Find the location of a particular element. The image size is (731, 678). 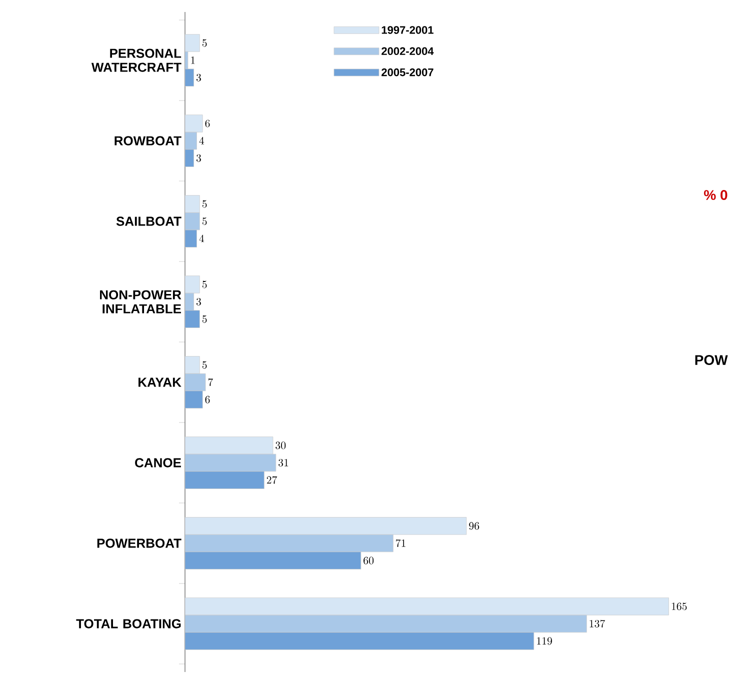

data-label: 165 is located at coordinates (679, 606).